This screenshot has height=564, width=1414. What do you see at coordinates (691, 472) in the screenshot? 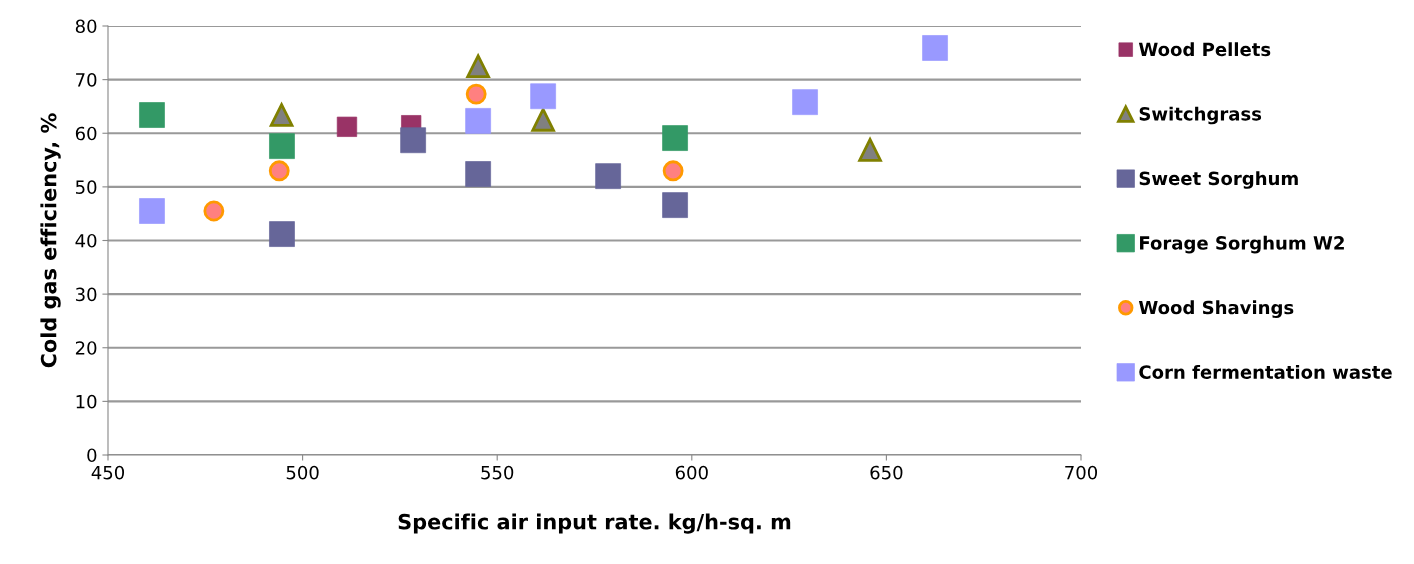
I see `x-tick-label: 600` at bounding box center [691, 472].